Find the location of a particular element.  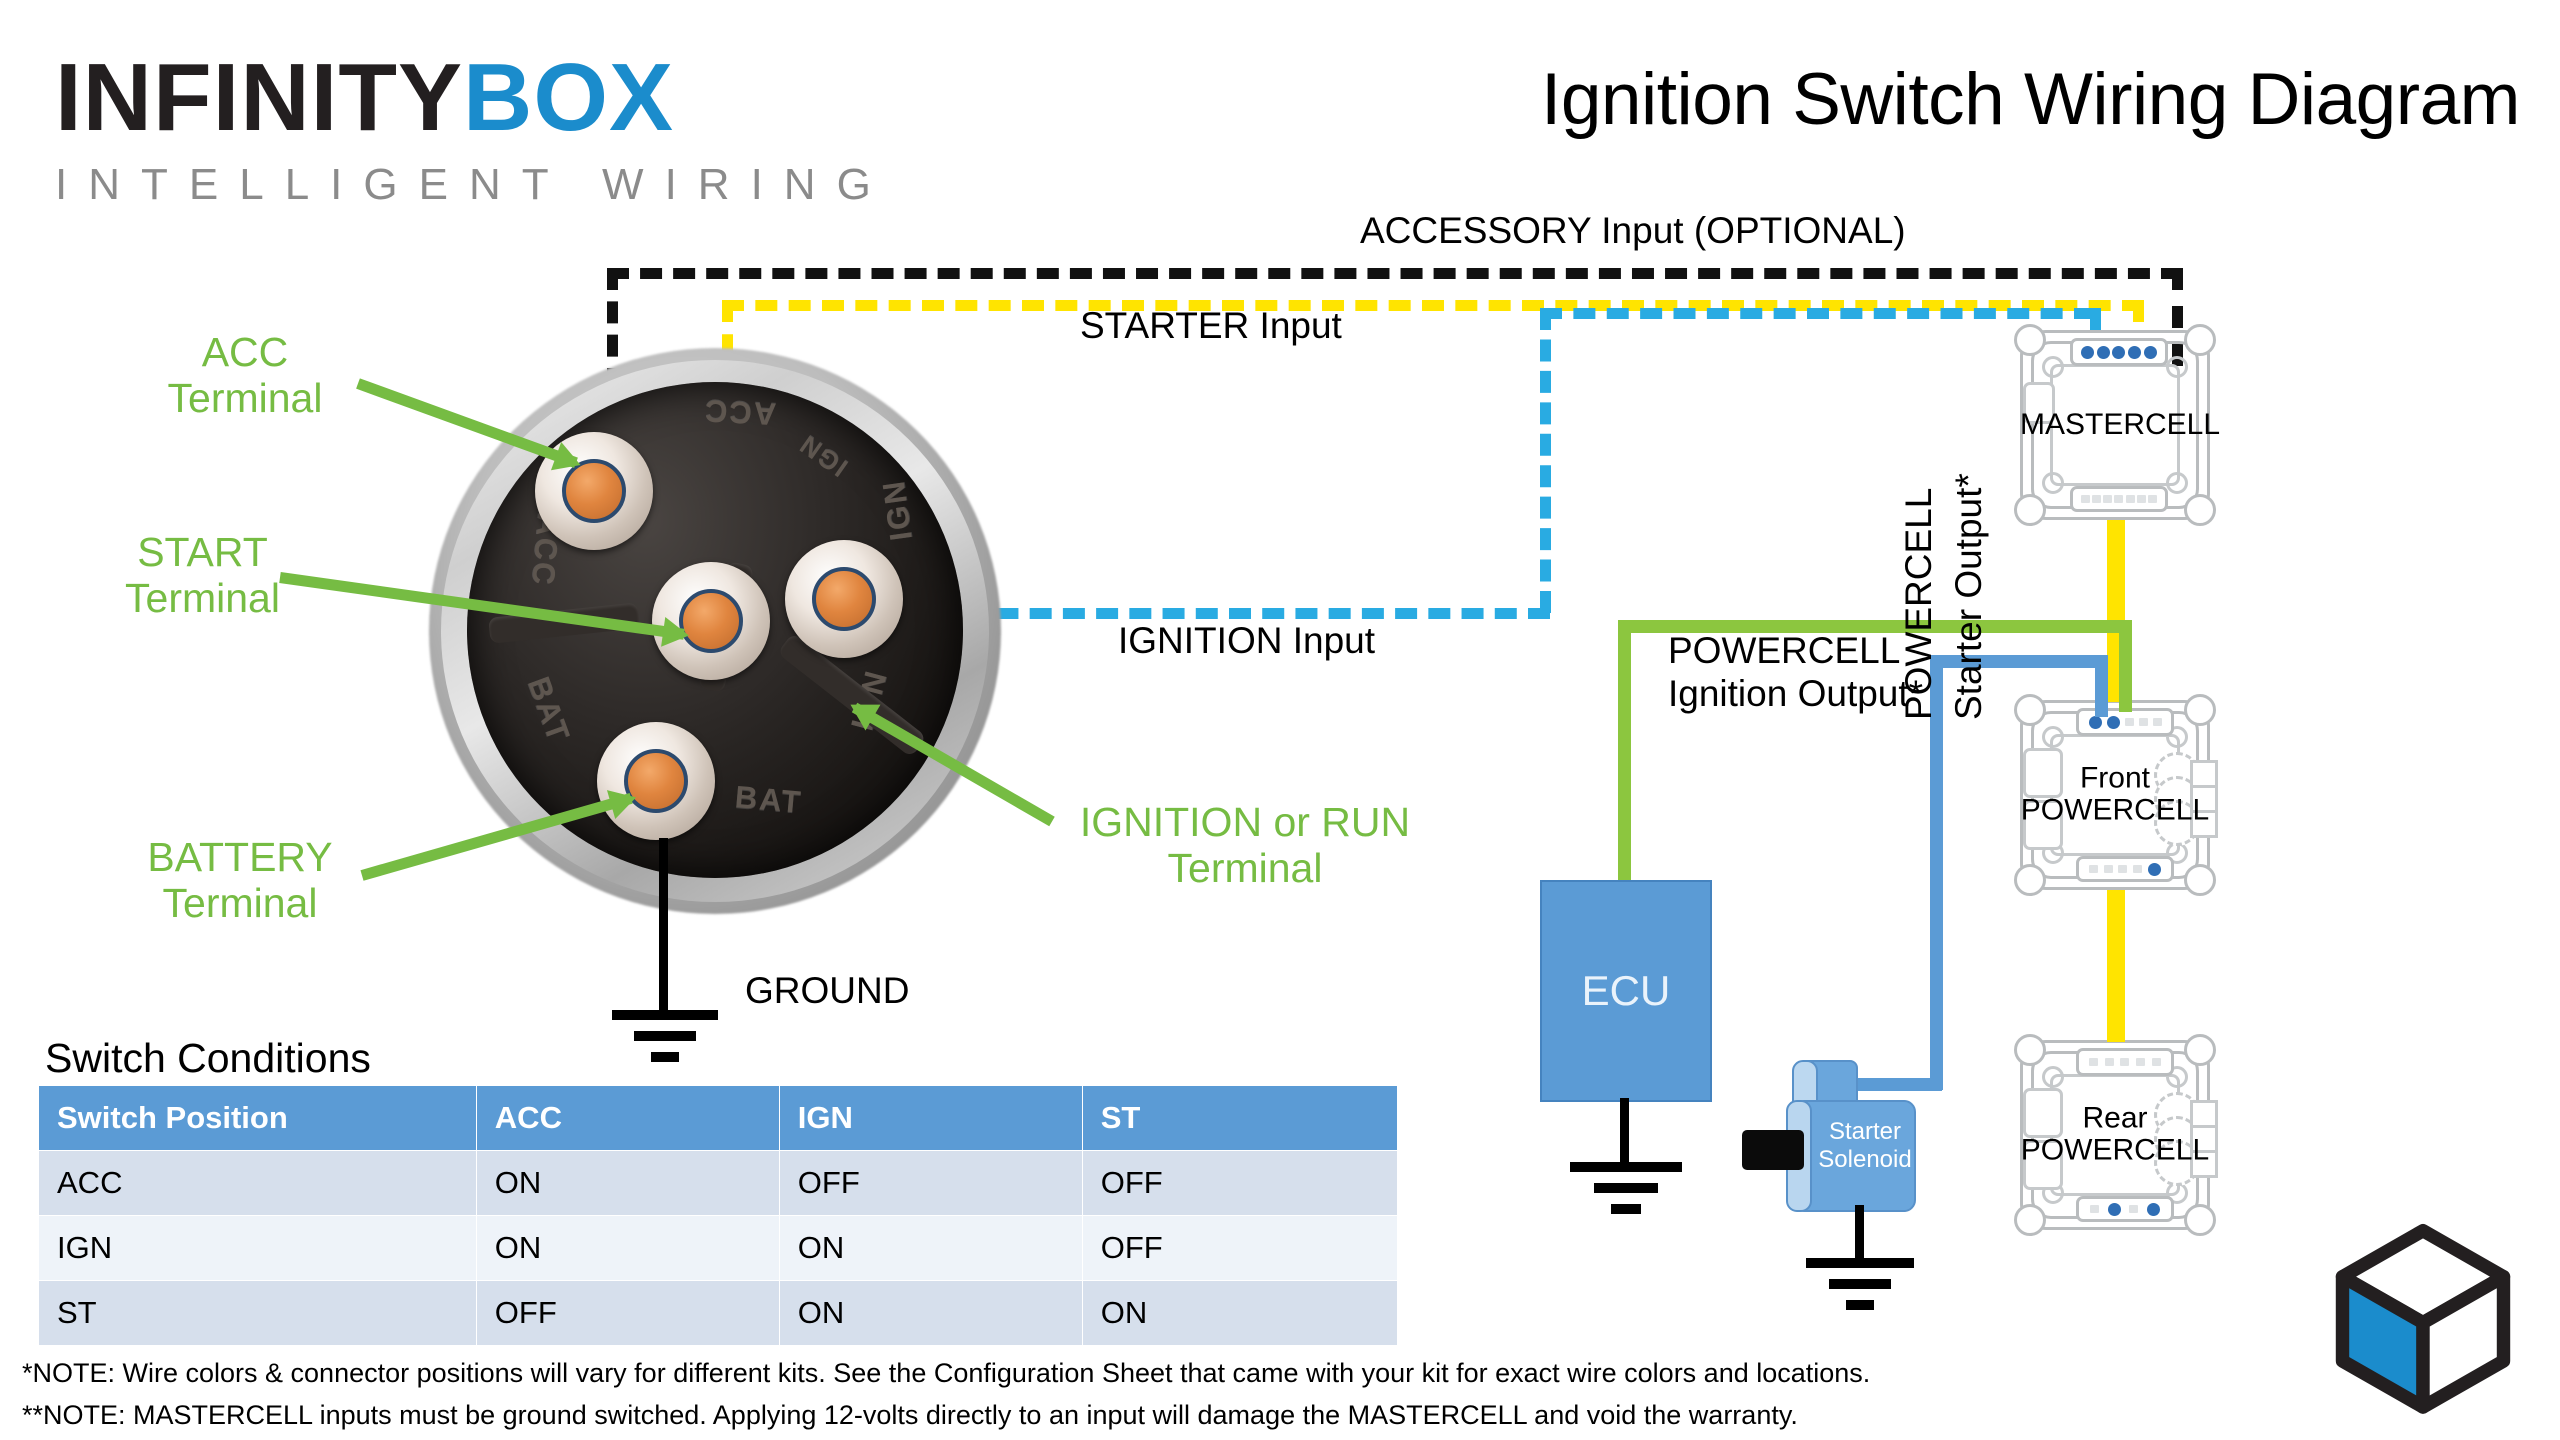

rear-powercell-label: Rear POWERCELL is located at coordinates (2115, 1134).